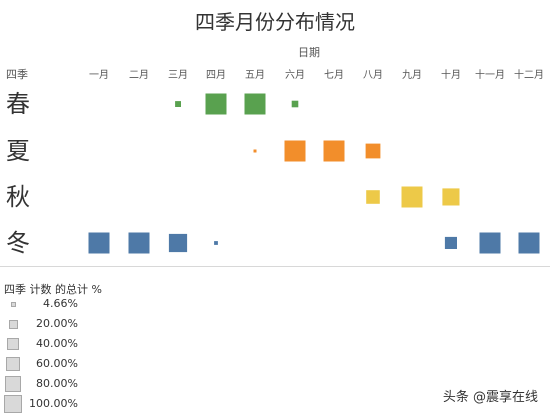  I want to click on legend-divider, so click(275, 266).